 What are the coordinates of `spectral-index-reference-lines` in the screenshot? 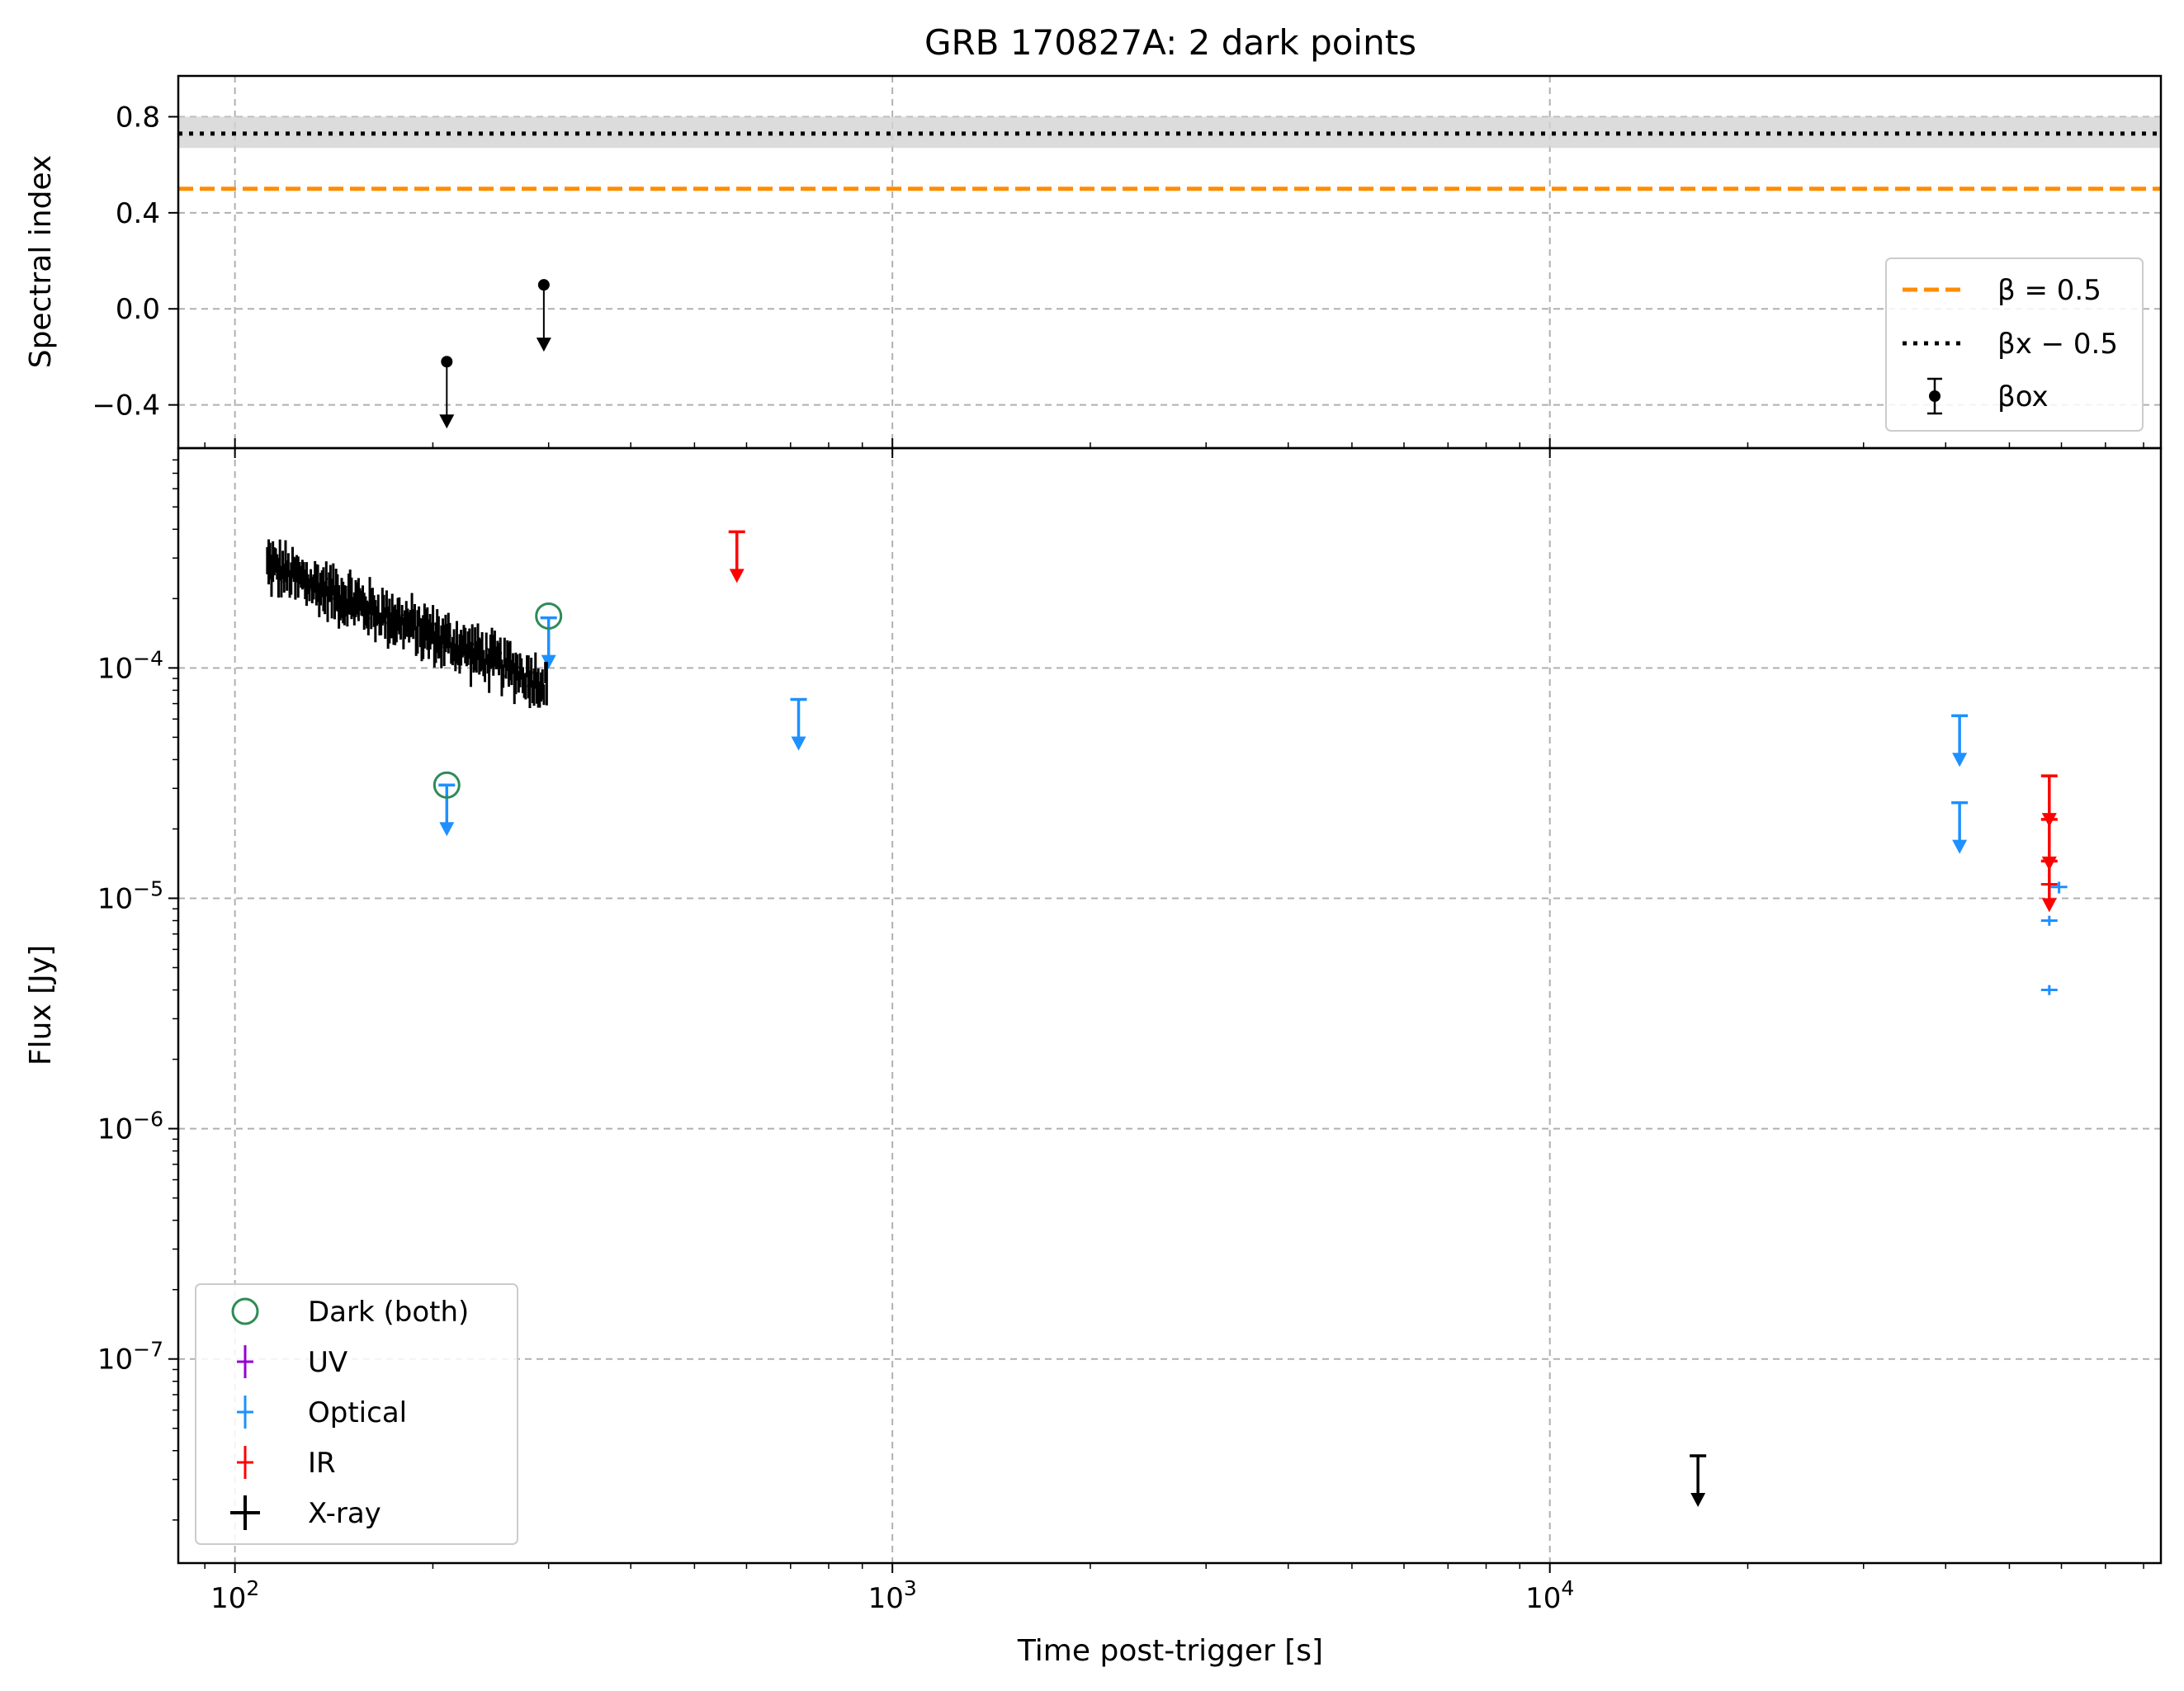 It's located at (1169, 154).